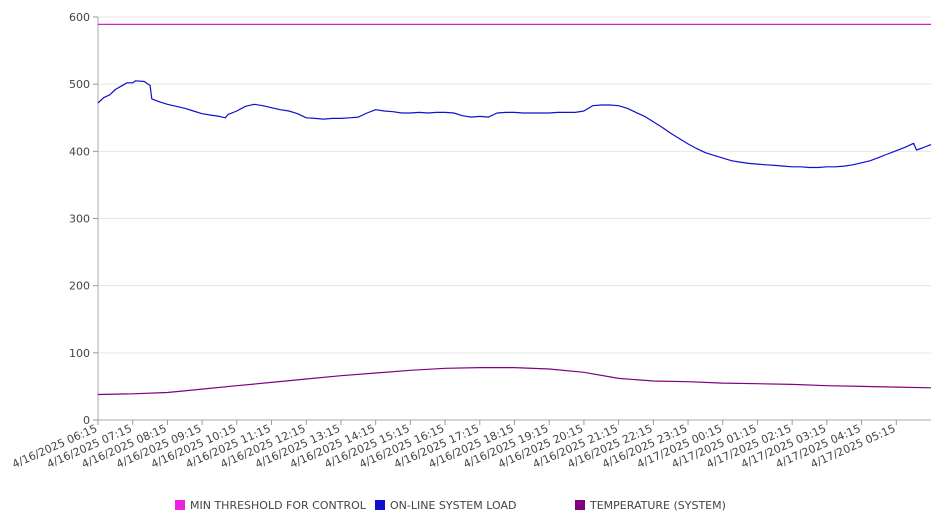 The image size is (946, 526). I want to click on legend-item-min-threshold: MIN THRESHOLD FOR CONTROL, so click(270, 505).